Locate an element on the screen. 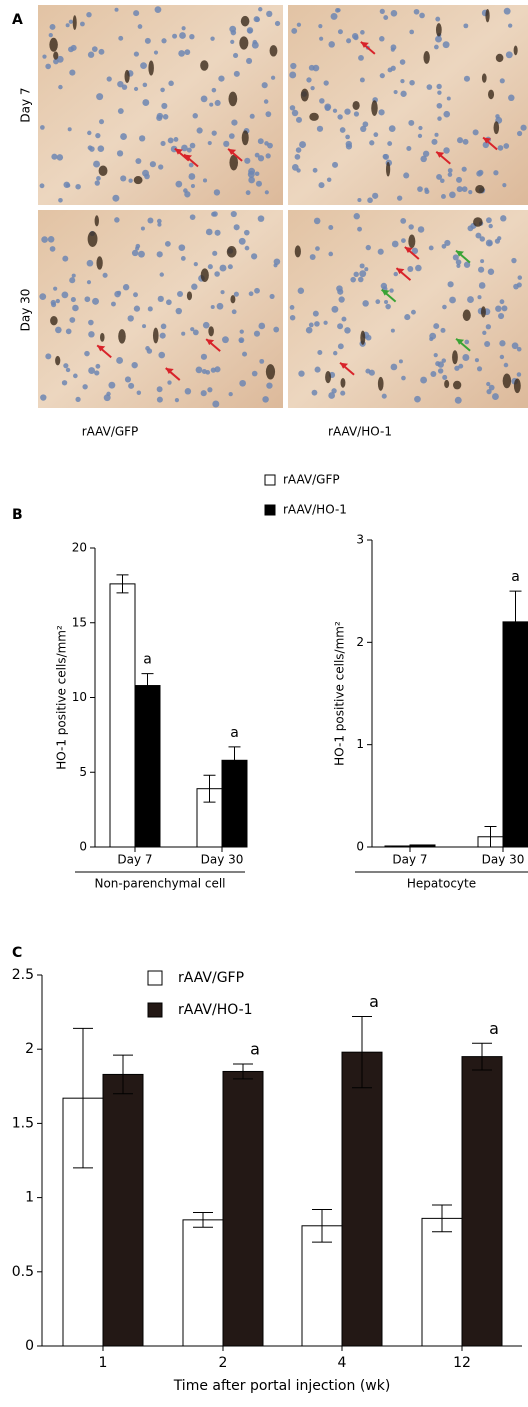 Image resolution: width=528 pixels, height=1407 pixels. y-tick-label: 15 is located at coordinates (79, 622).